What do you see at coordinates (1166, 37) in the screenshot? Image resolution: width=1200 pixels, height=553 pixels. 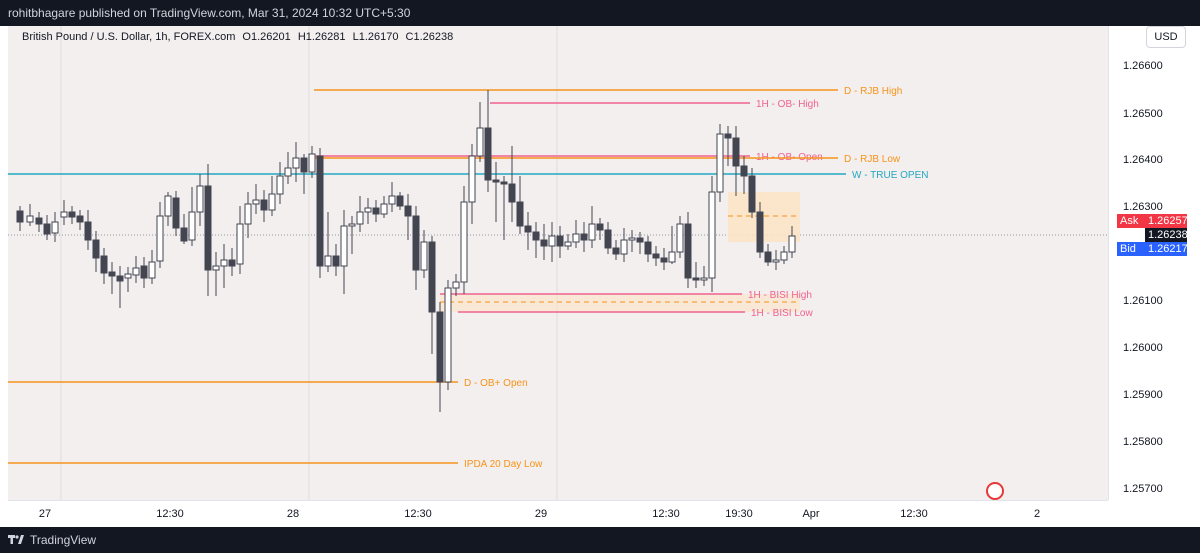 I see `currency-button: USD` at bounding box center [1166, 37].